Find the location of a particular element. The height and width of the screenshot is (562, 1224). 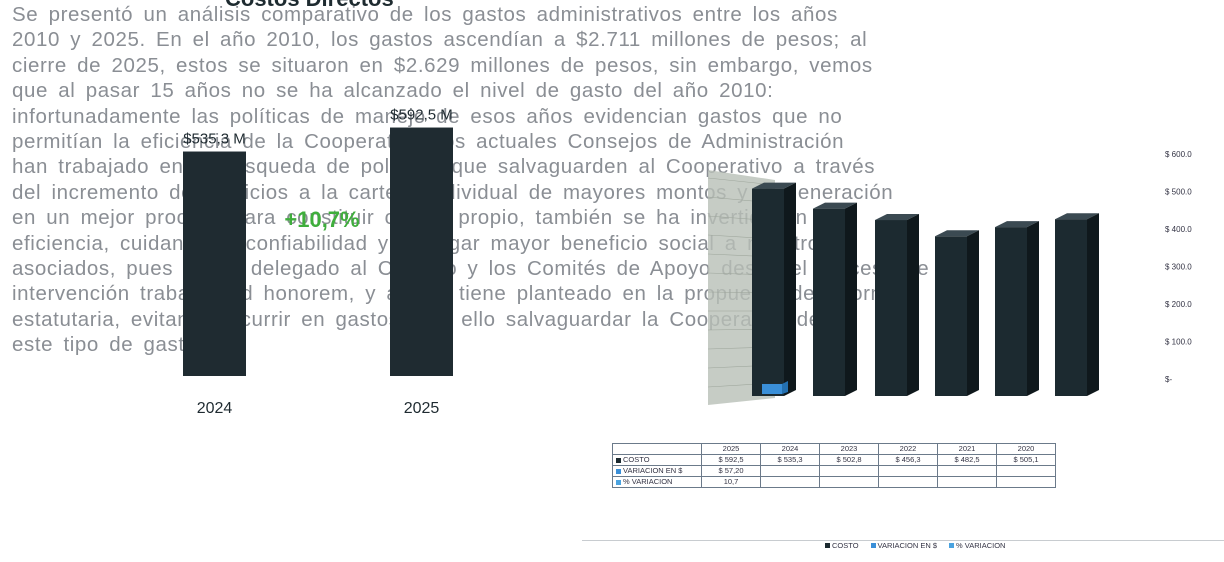

table-header-cell: 2022 is located at coordinates (908, 449).